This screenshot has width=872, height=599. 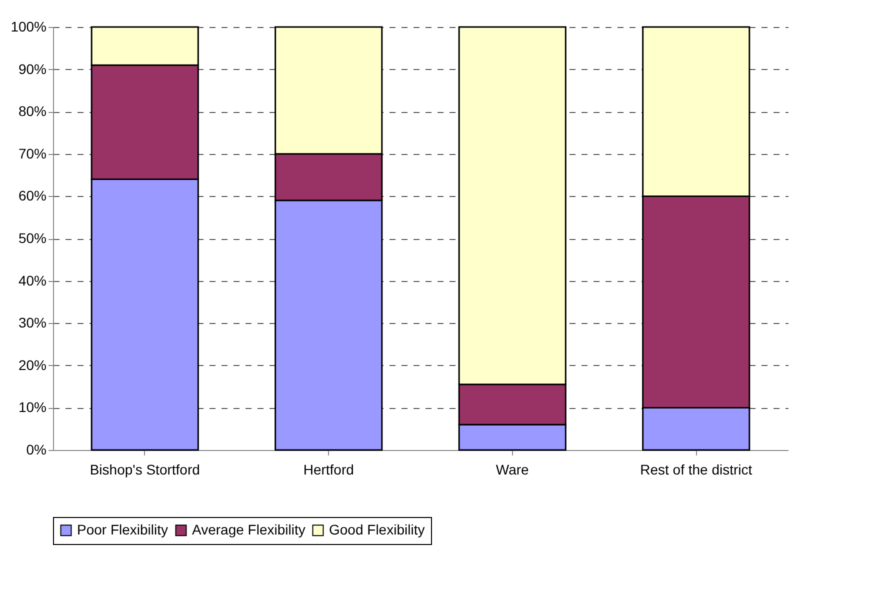 I want to click on y-tick-label: 80%, so click(x=32, y=111).